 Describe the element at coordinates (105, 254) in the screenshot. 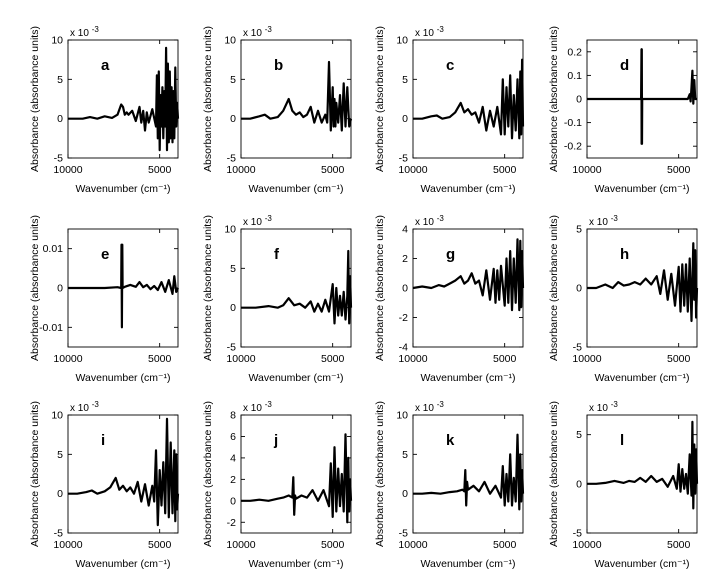

I see `panel-letter-e: e` at that location.